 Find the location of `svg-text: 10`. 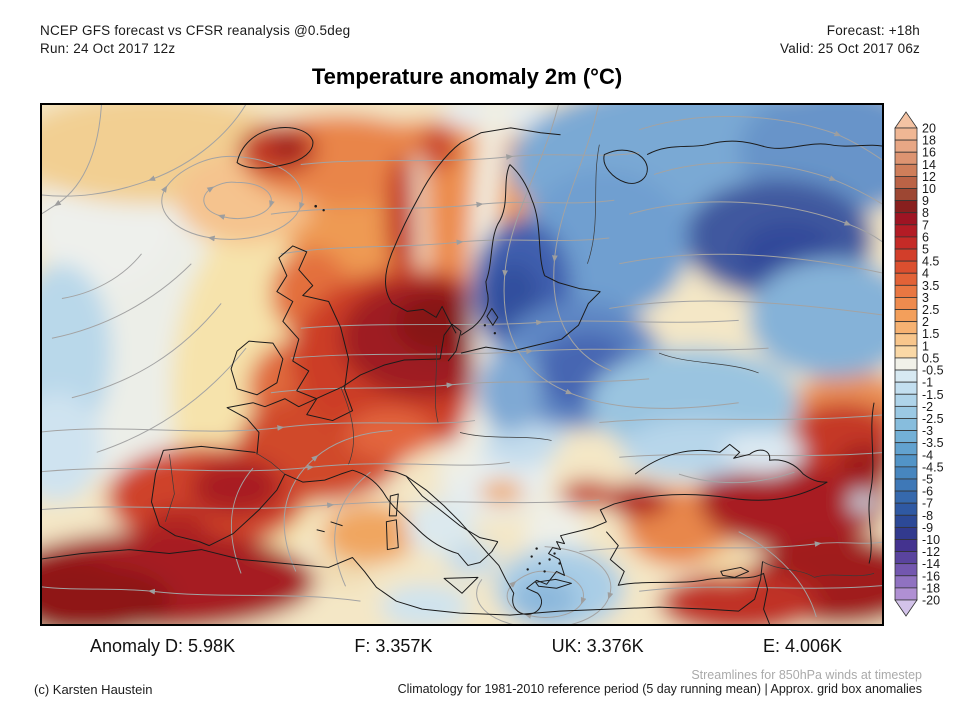

svg-text: 10 is located at coordinates (929, 189).